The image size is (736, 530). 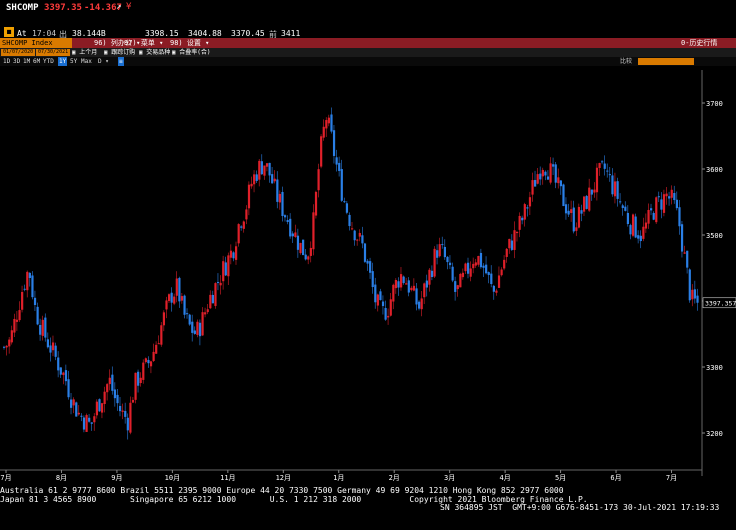 What do you see at coordinates (129, 7) in the screenshot?
I see `currency-icon: ¥` at bounding box center [129, 7].